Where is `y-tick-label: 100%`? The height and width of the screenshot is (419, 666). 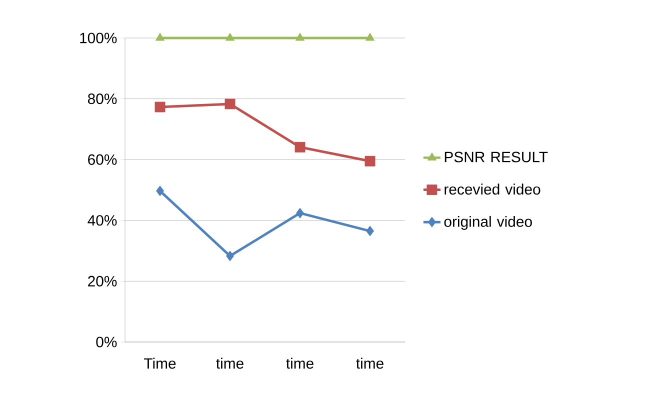
y-tick-label: 100% is located at coordinates (98, 38).